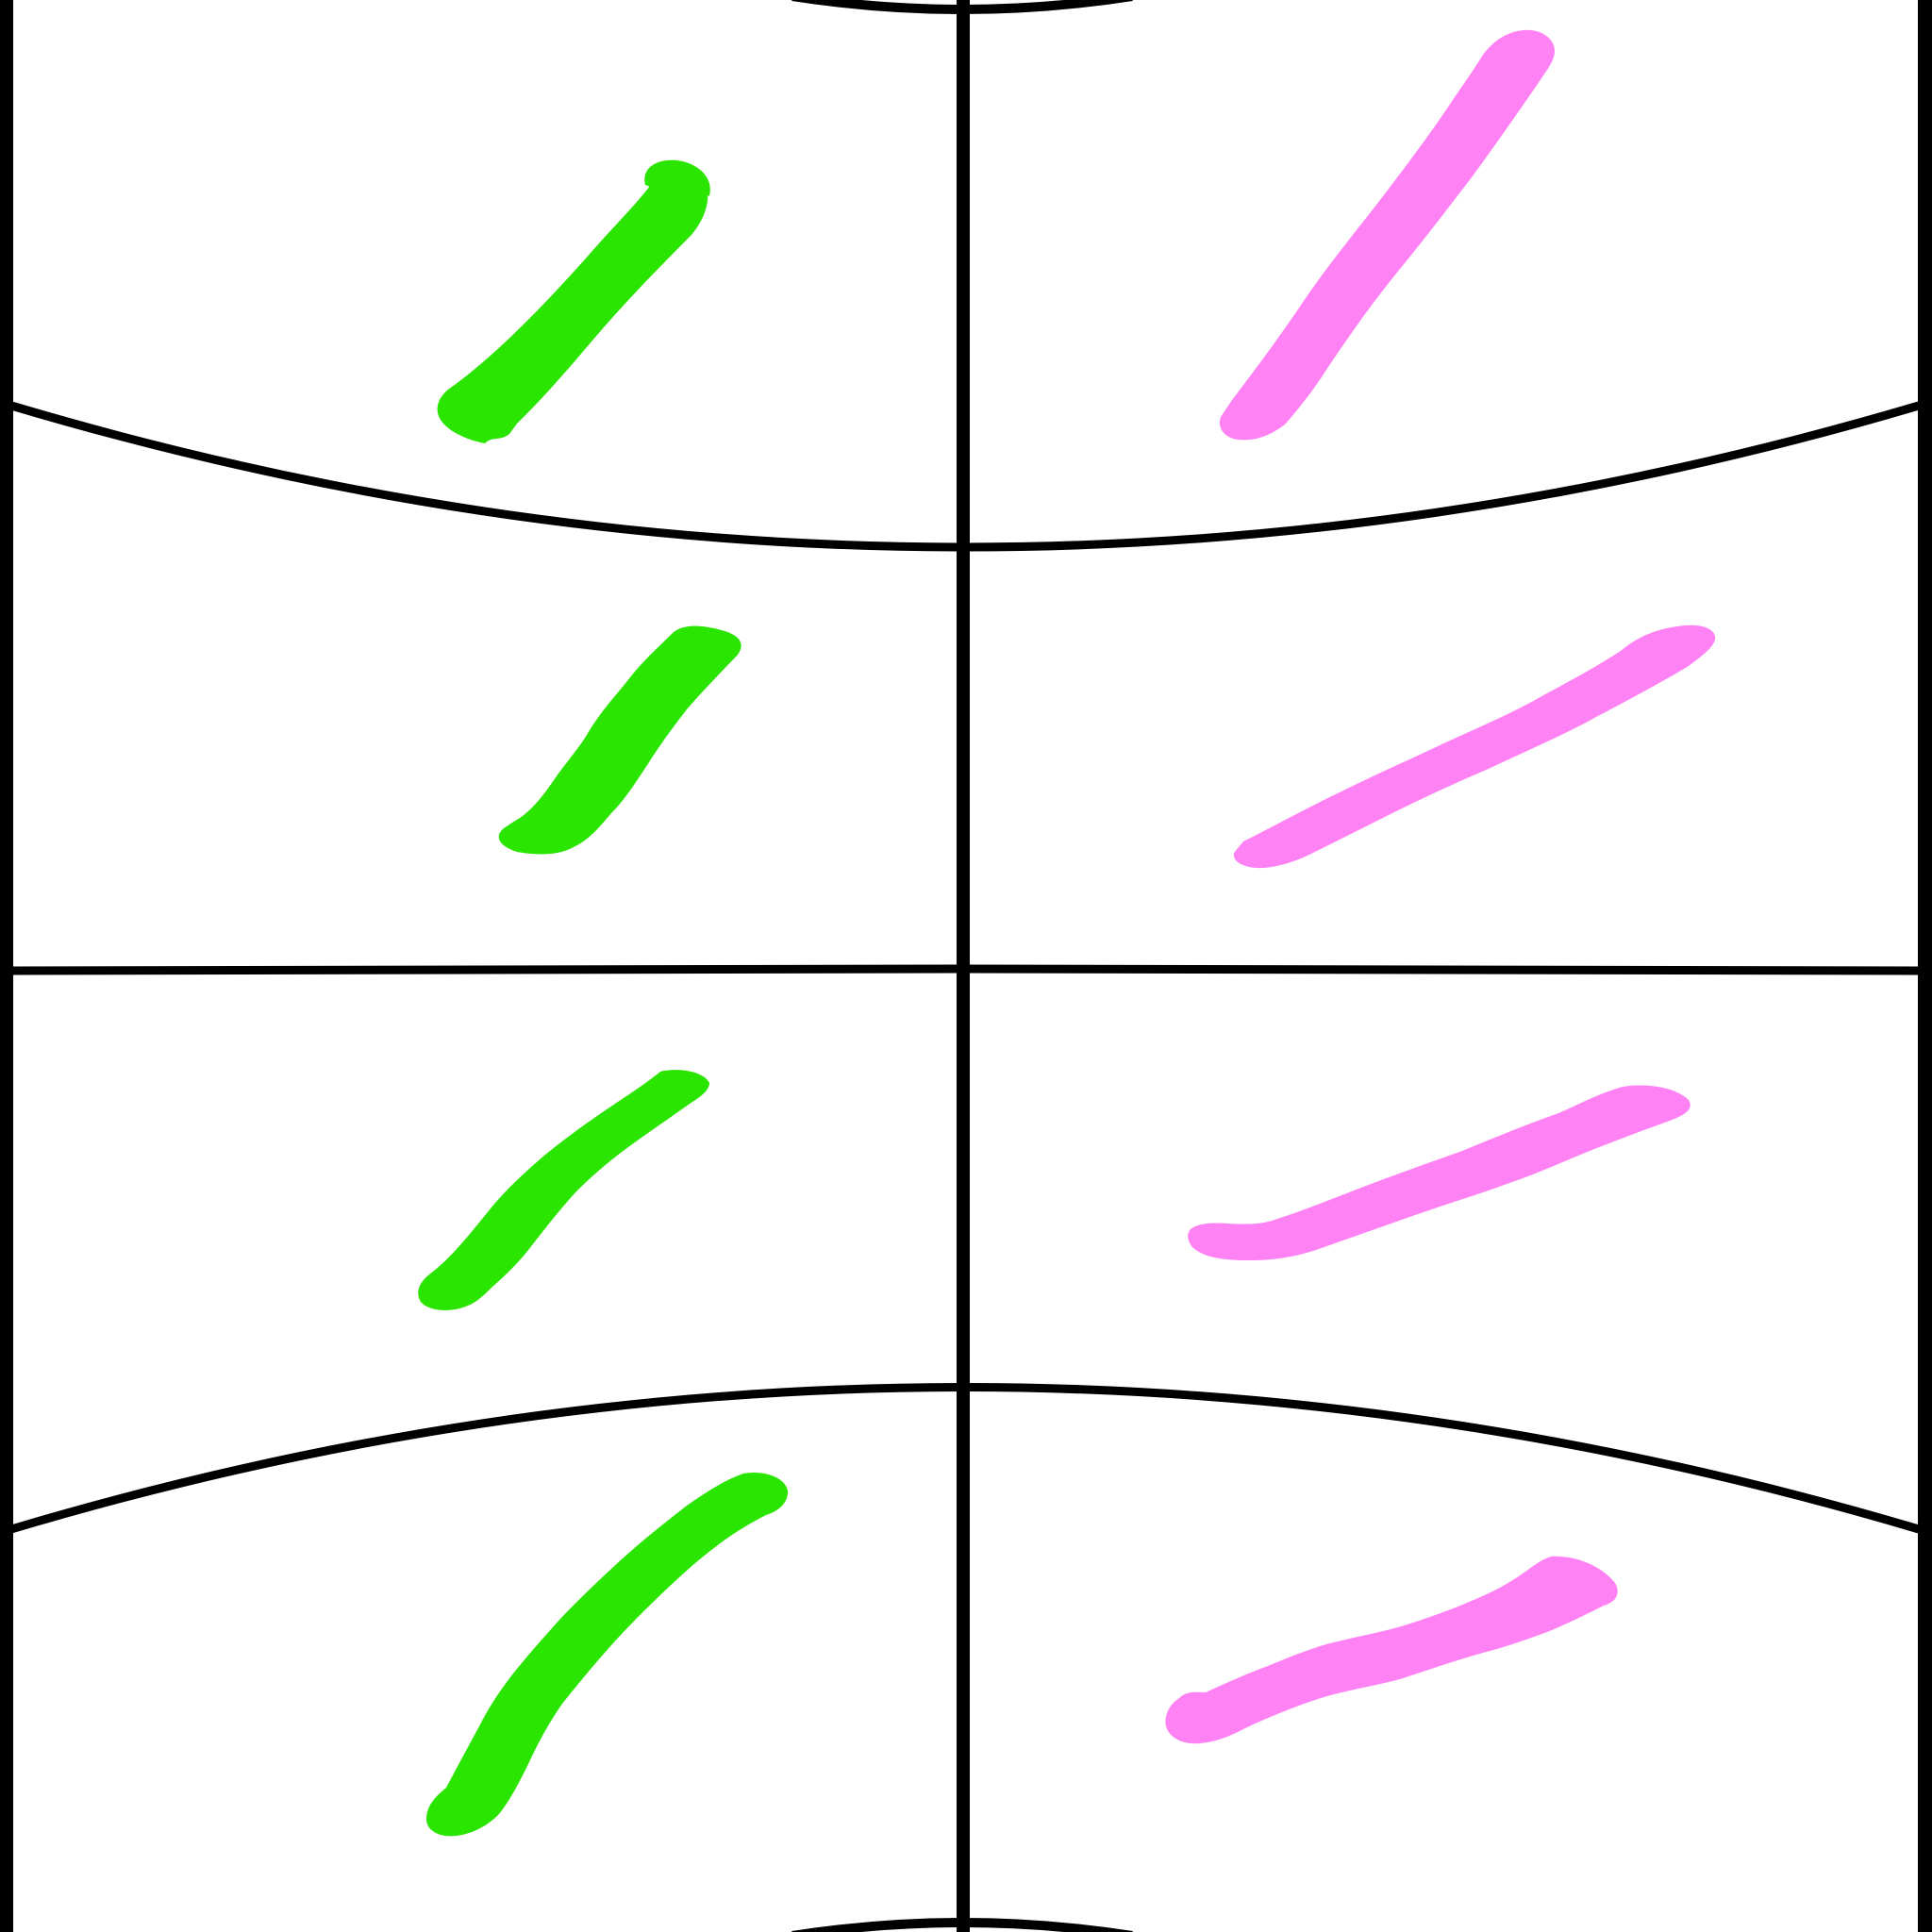 The width and height of the screenshot is (1932, 1932). What do you see at coordinates (962, 1925) in the screenshot?
I see `bottom-arc-line` at bounding box center [962, 1925].